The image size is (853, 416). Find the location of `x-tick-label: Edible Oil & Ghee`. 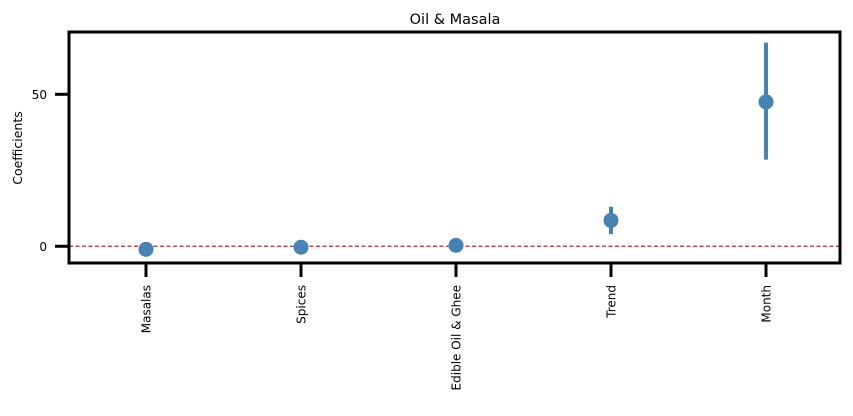

x-tick-label: Edible Oil & Ghee is located at coordinates (457, 337).